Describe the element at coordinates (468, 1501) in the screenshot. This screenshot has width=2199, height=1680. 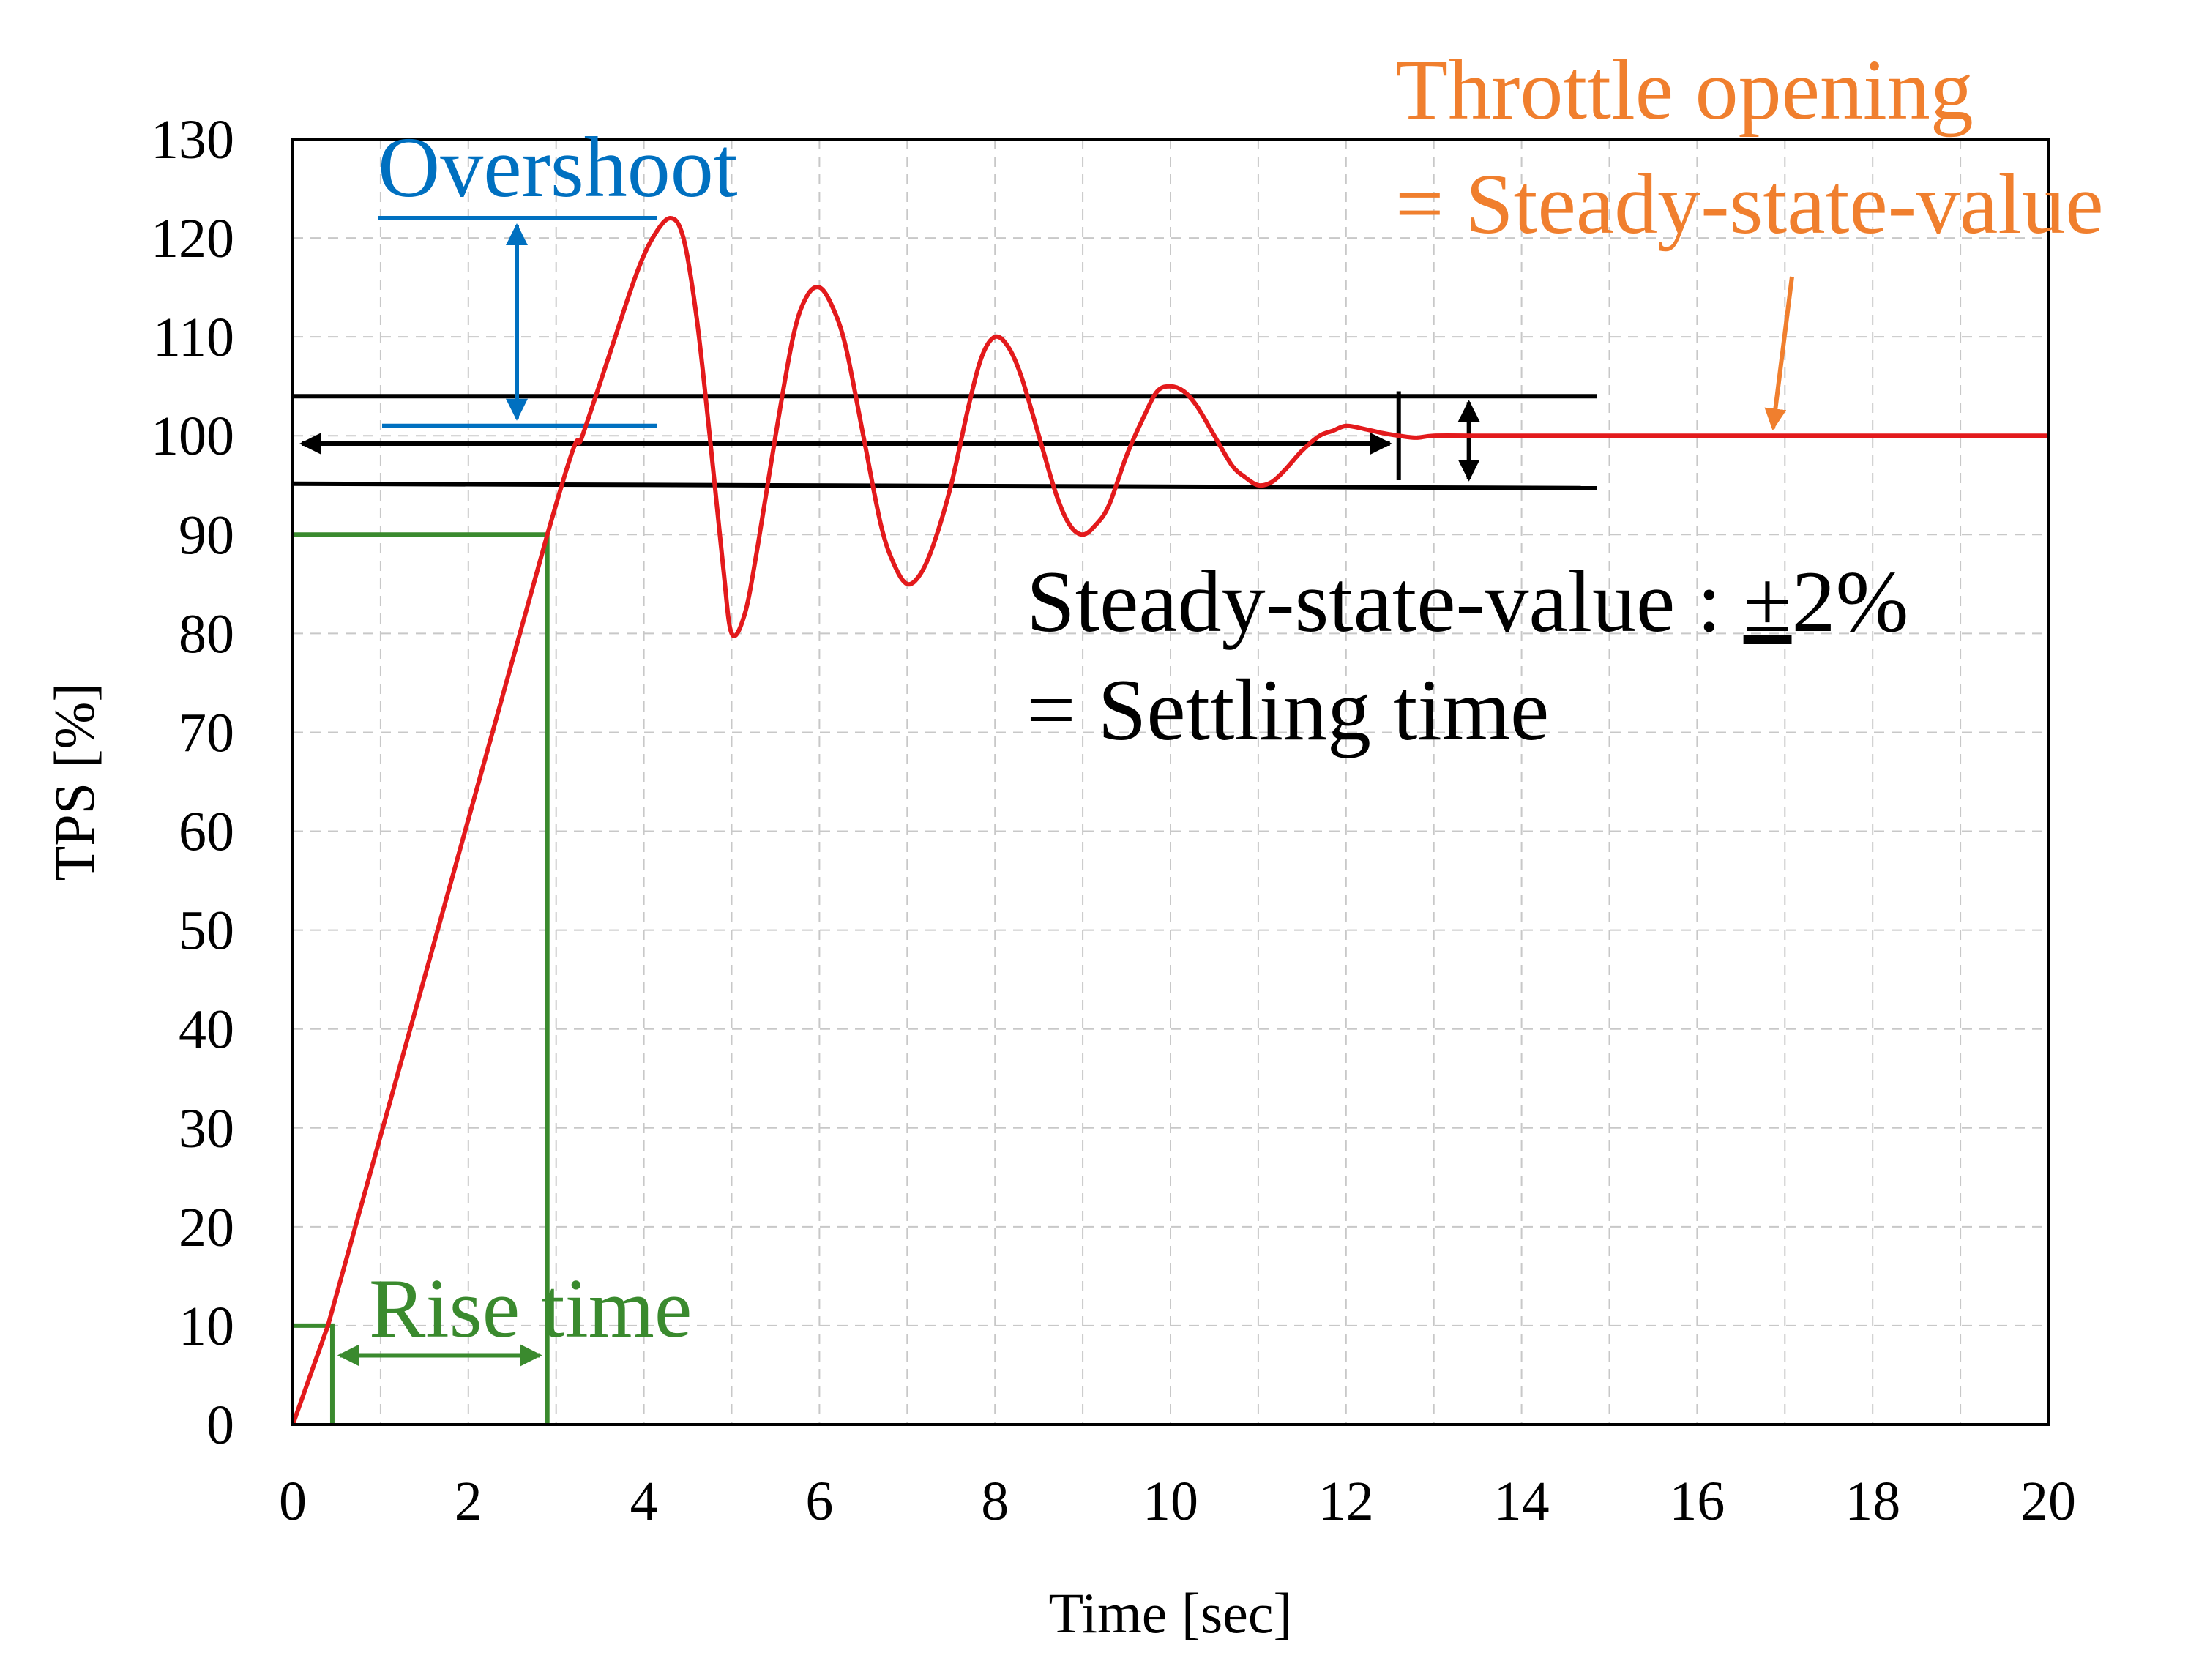
I see `x-tick-label: 2` at that location.